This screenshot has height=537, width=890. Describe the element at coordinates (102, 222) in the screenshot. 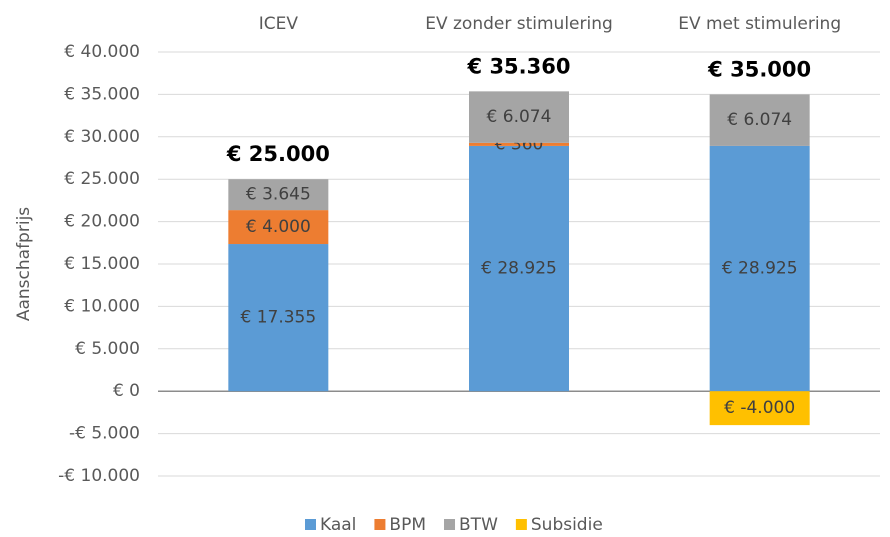

I see `y-tick-label: € 20.000` at that location.